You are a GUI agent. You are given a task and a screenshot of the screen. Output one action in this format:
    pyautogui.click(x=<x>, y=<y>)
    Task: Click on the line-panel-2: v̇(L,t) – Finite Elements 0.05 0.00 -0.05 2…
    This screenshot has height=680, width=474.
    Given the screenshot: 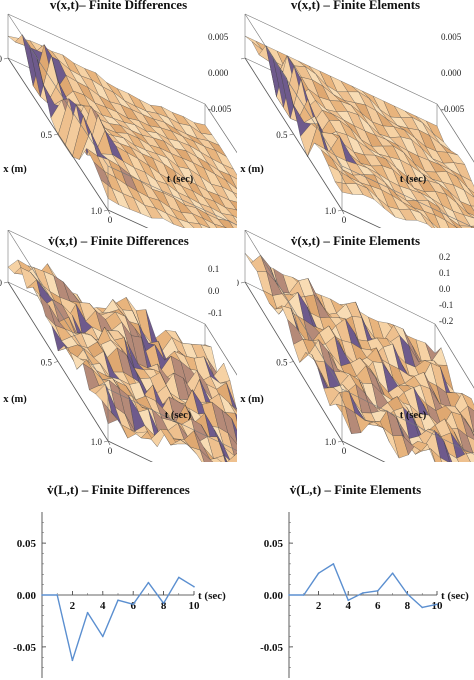 What is the action you would take?
    pyautogui.click(x=355, y=579)
    